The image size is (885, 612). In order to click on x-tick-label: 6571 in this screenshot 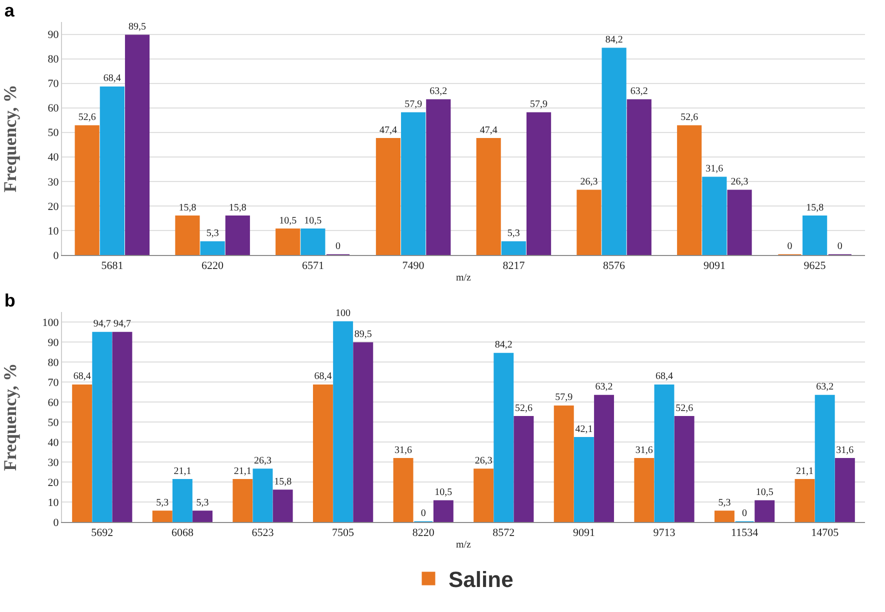, I will do `click(313, 266)`.